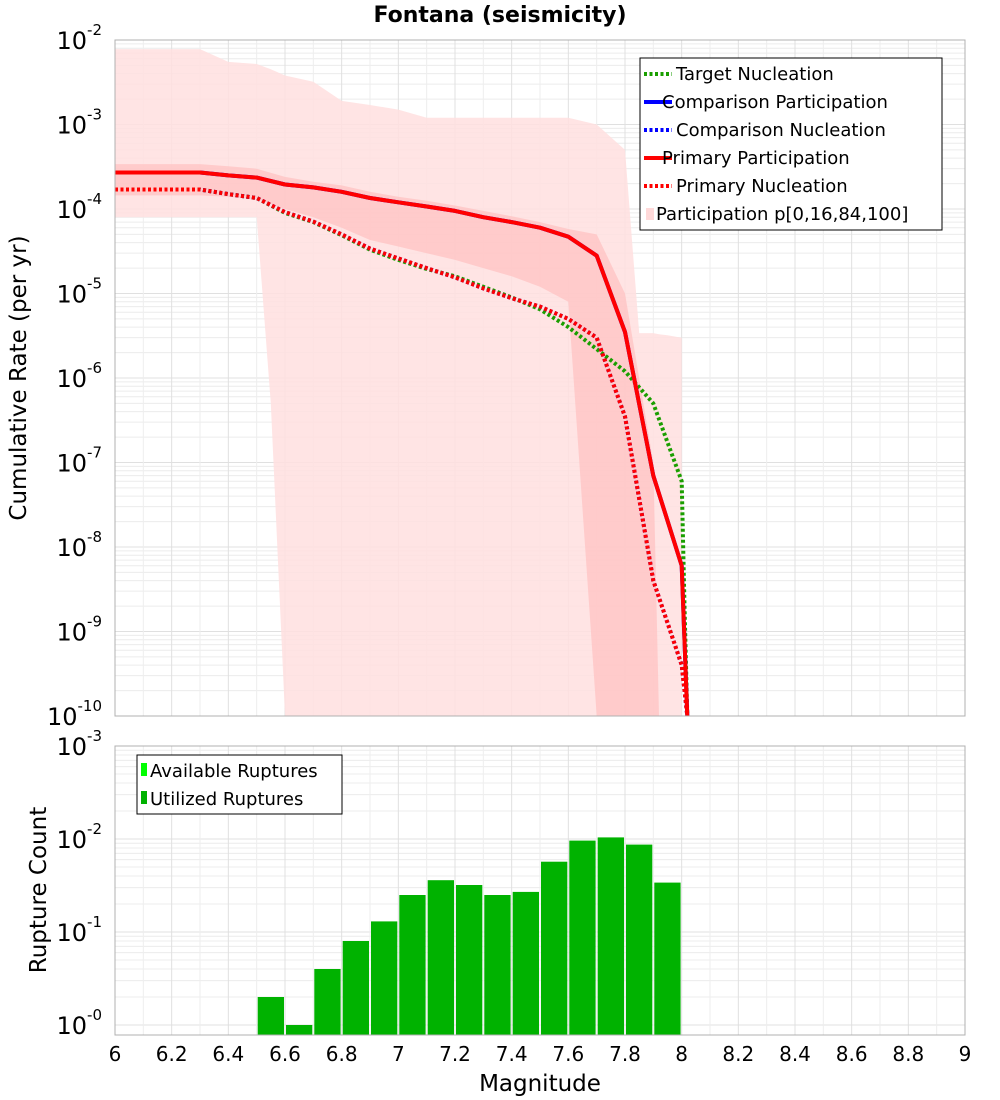  What do you see at coordinates (79, 630) in the screenshot?
I see `rate-y-tick-label: 10⁻⁹` at bounding box center [79, 630].